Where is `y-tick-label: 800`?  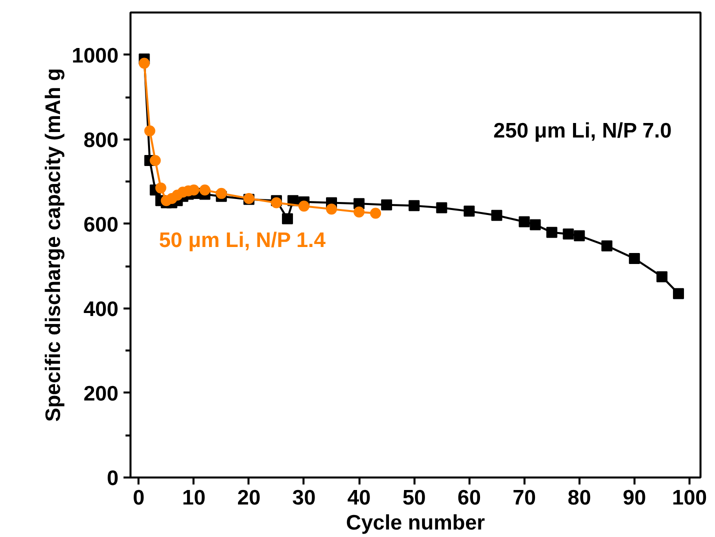
y-tick-label: 800 is located at coordinates (101, 140).